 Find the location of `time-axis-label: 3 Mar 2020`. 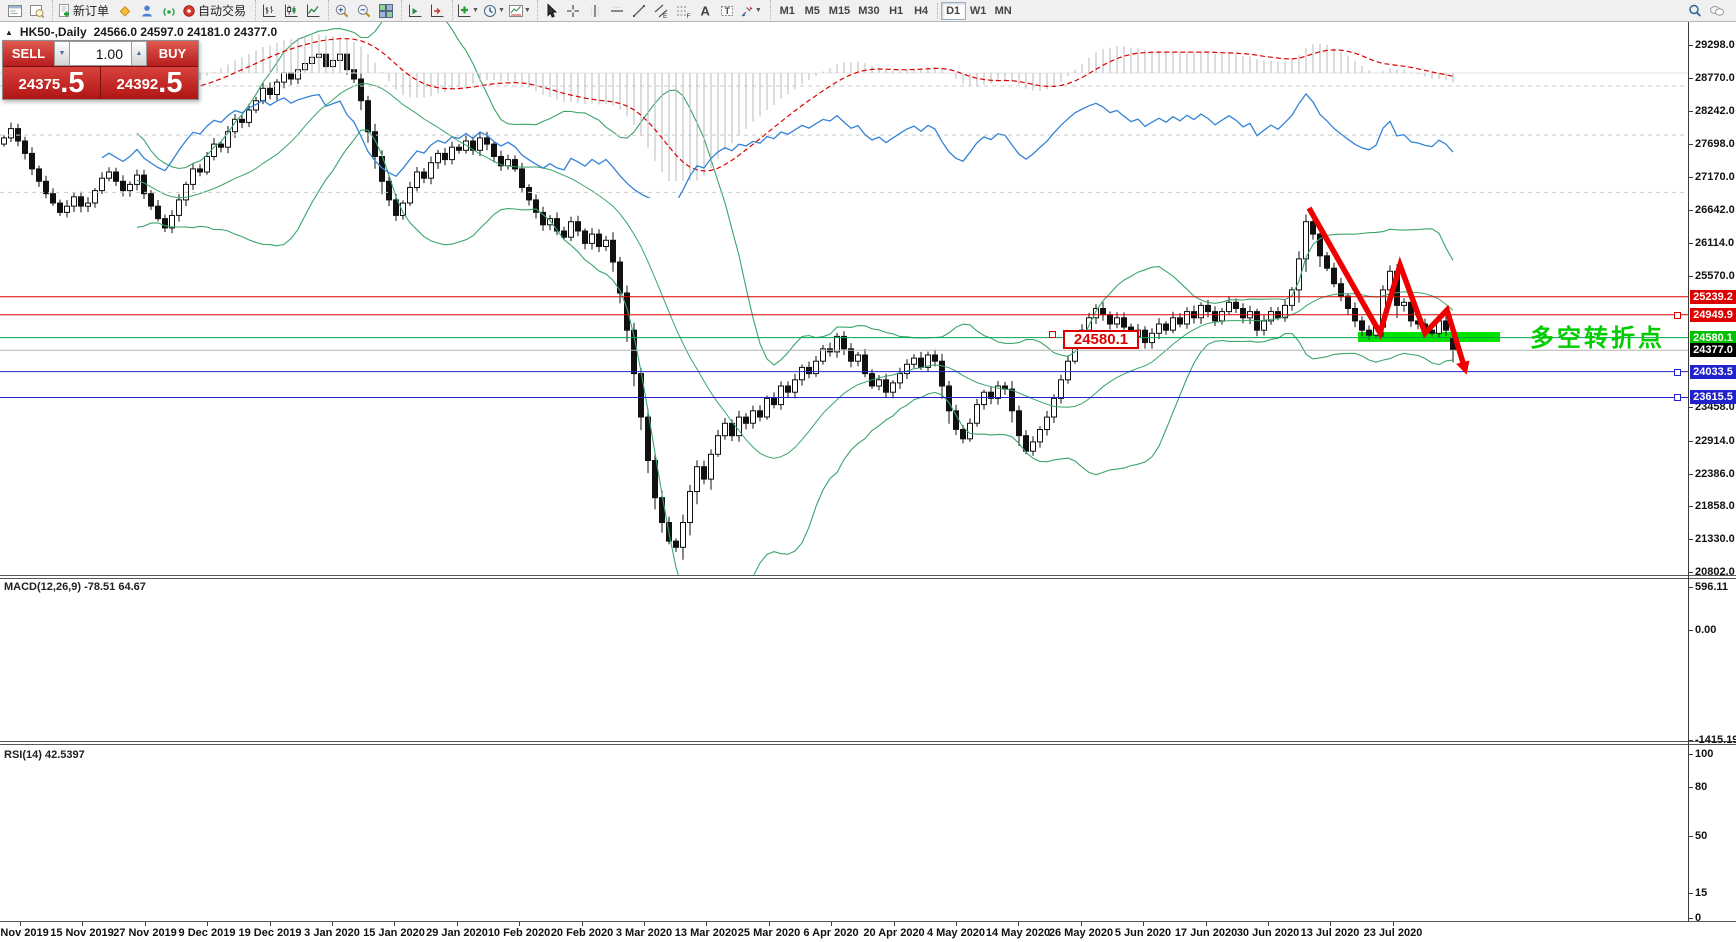

time-axis-label: 3 Mar 2020 is located at coordinates (644, 933).